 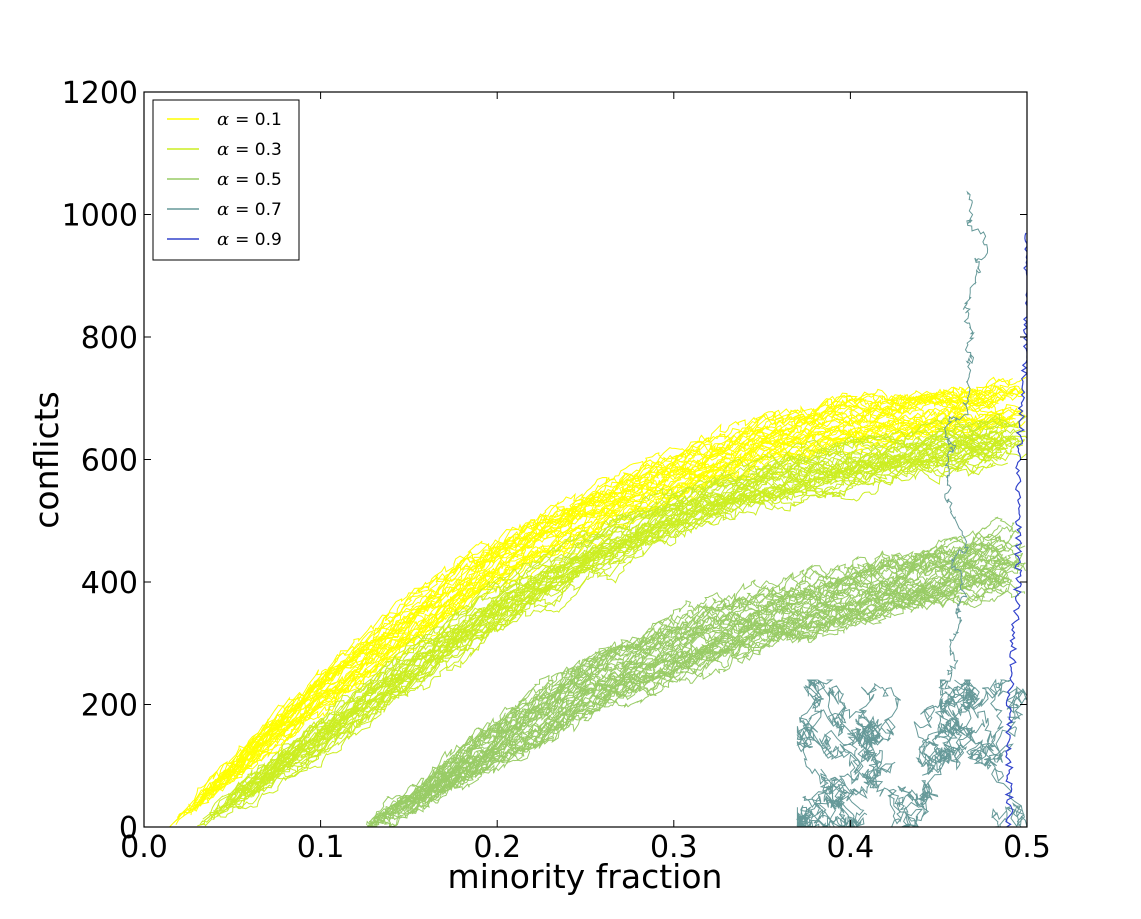 What do you see at coordinates (128, 828) in the screenshot?
I see `y-tick-label: 0` at bounding box center [128, 828].